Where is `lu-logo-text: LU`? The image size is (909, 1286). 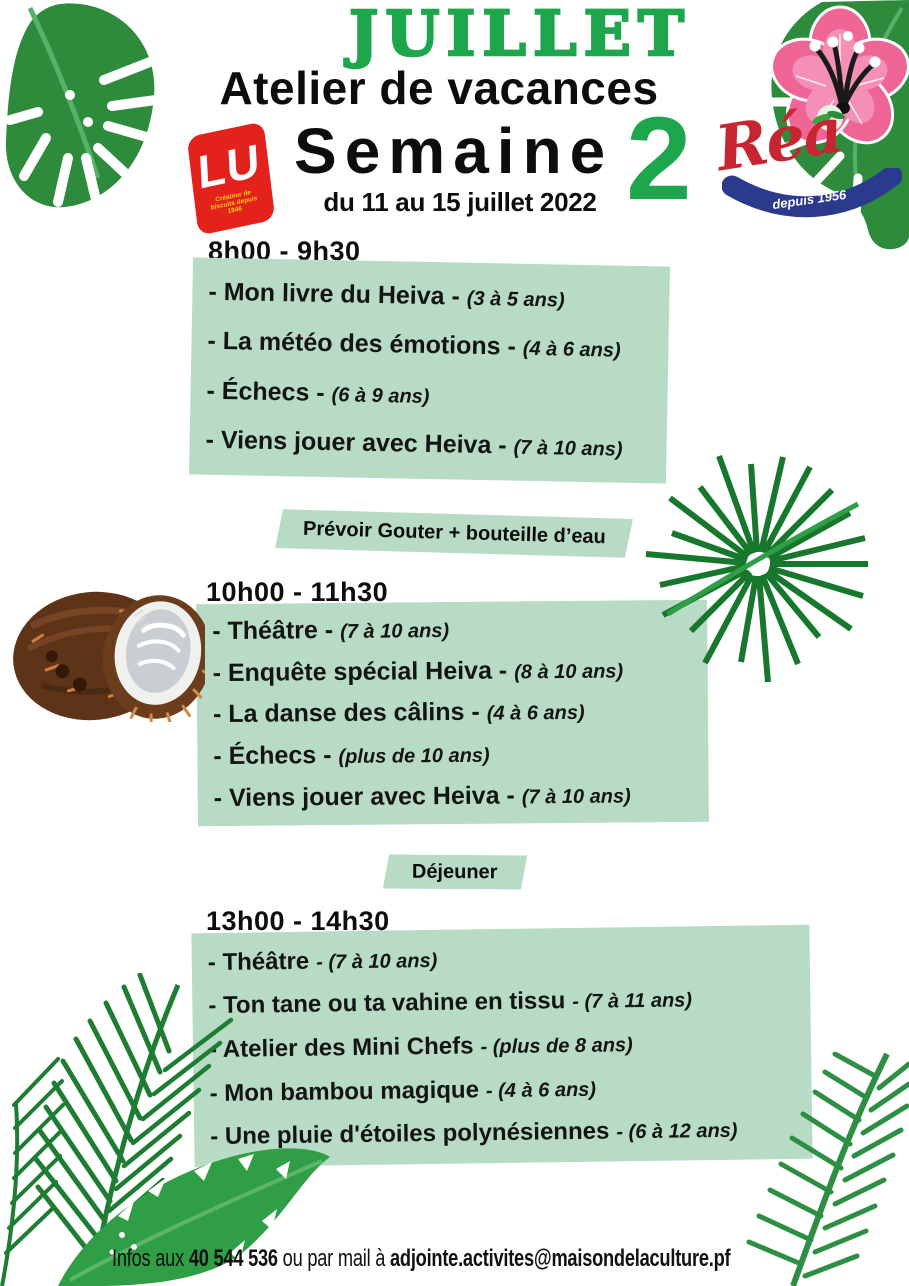
lu-logo-text: LU is located at coordinates (229, 166).